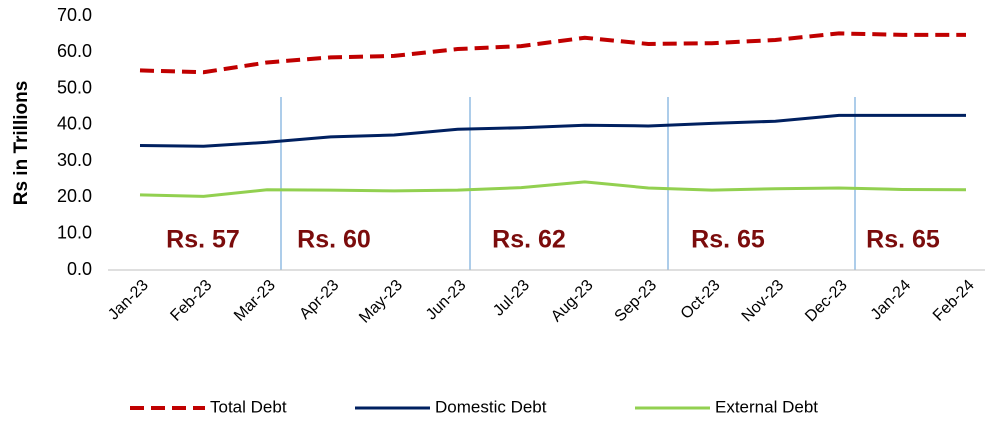 Image resolution: width=998 pixels, height=421 pixels. Describe the element at coordinates (74, 232) in the screenshot. I see `y-tick-label: 10.0` at that location.